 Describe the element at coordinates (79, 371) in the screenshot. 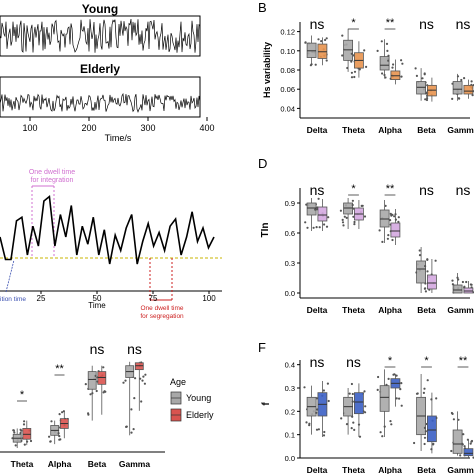

I see `bl-significance: ***ns ns` at that location.